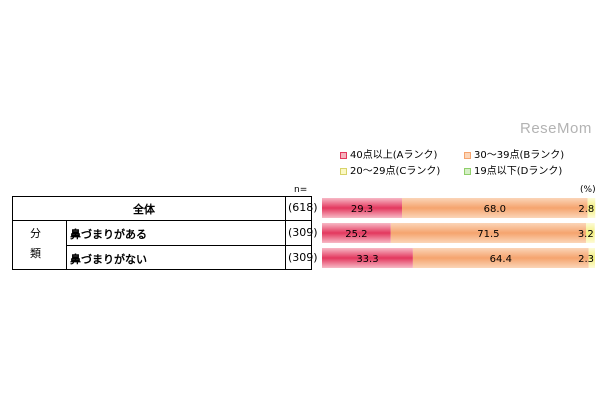  I want to click on legend-swatch-d, so click(467, 171).